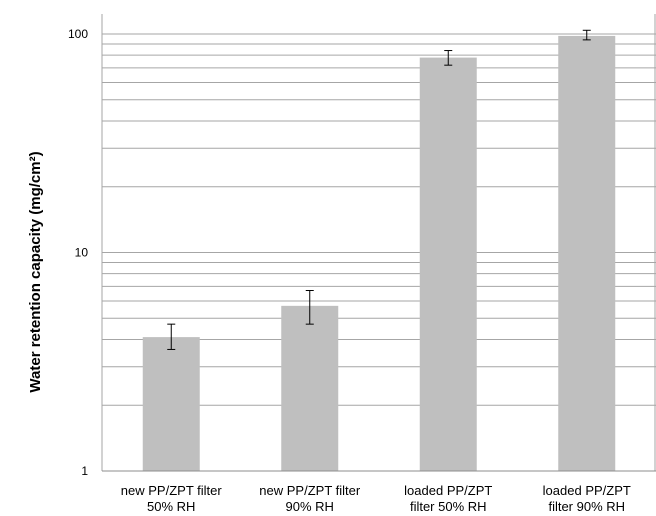  What do you see at coordinates (82, 253) in the screenshot?
I see `y-tick-label: 10` at bounding box center [82, 253].